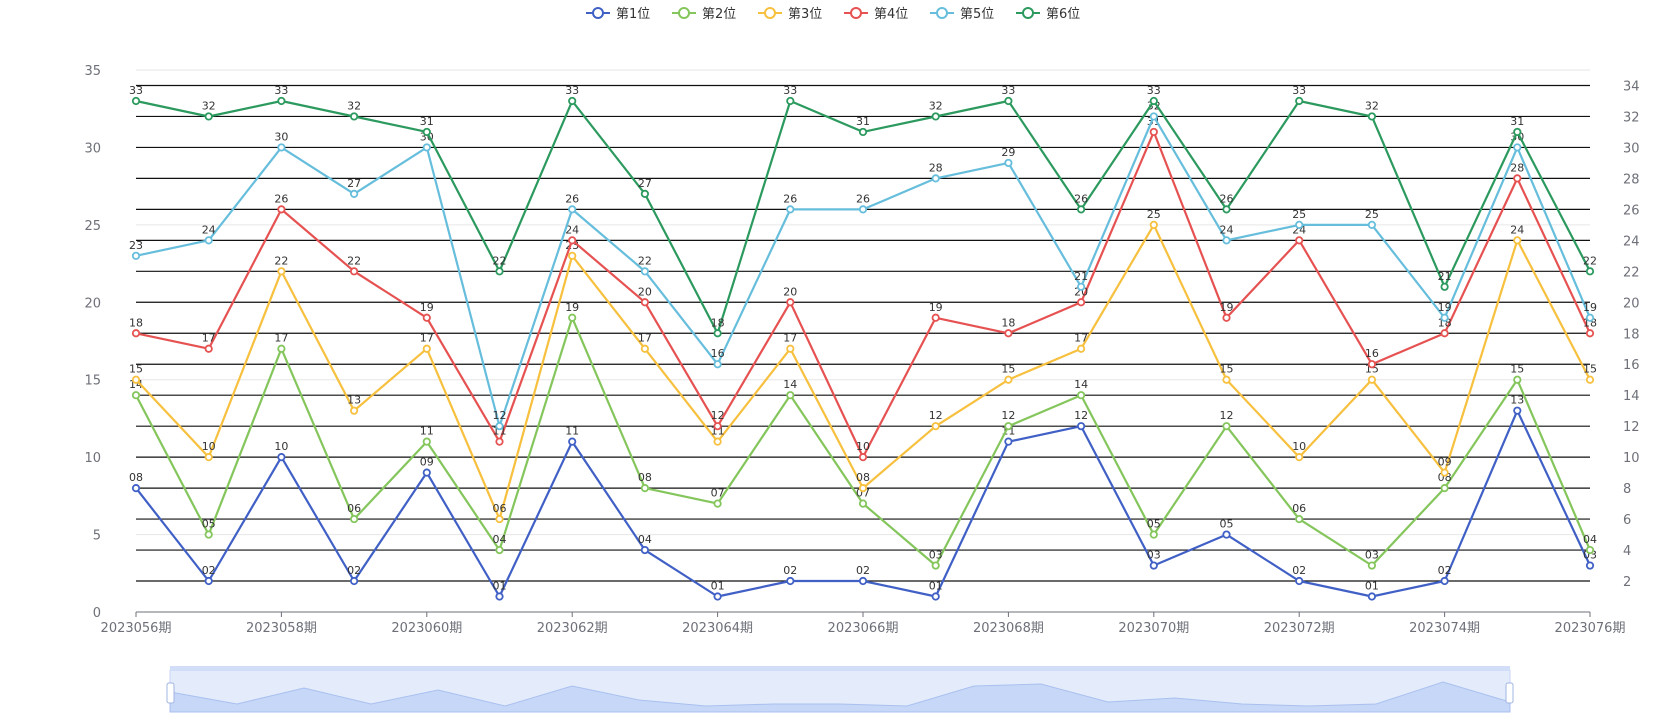 Image resolution: width=1669 pixels, height=720 pixels. I want to click on zoom-handle-left, so click(170, 693).